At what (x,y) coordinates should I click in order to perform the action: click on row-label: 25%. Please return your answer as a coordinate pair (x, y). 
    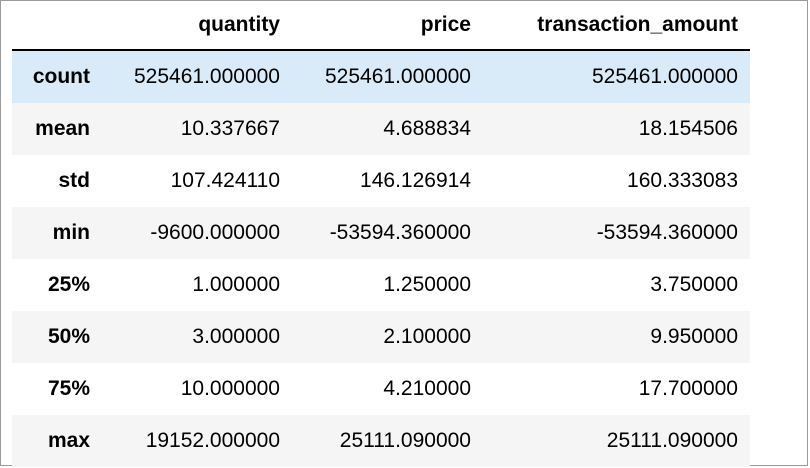
    Looking at the image, I should click on (68, 284).